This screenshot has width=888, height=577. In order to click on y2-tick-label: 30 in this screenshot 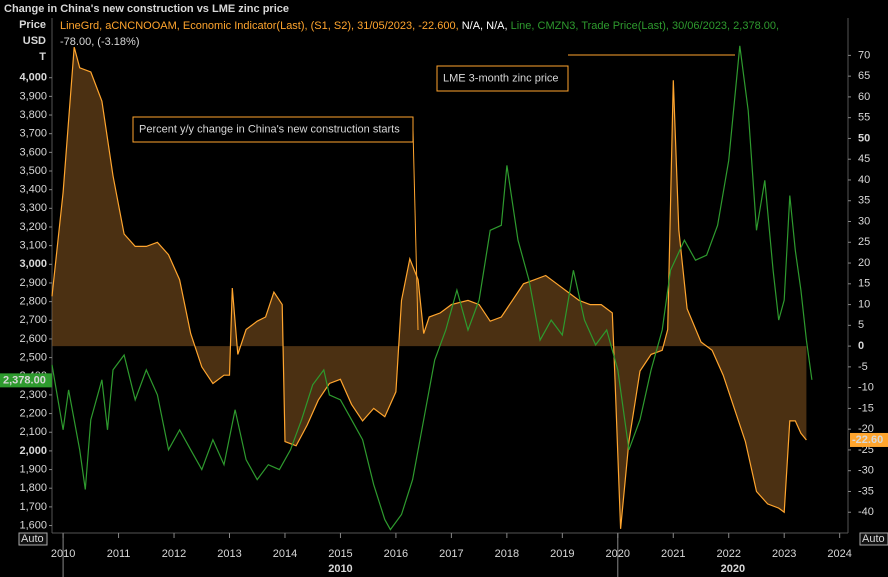, I will do `click(864, 221)`.